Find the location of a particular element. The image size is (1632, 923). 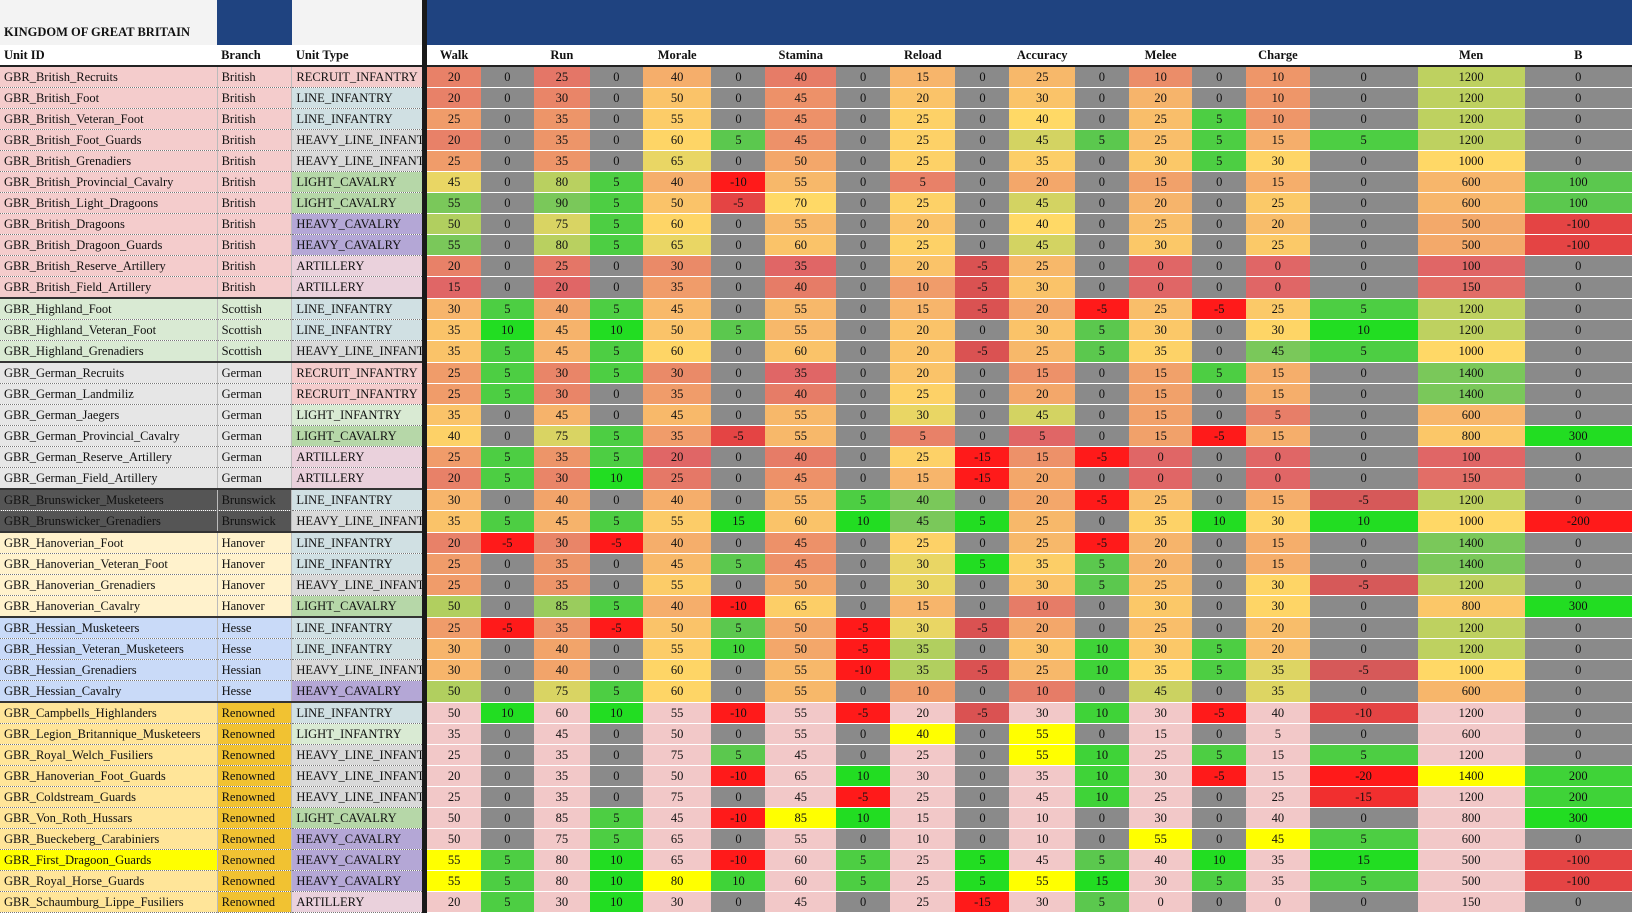

unit-id-cell: GBR_British_Grenadiers is located at coordinates (109, 161).